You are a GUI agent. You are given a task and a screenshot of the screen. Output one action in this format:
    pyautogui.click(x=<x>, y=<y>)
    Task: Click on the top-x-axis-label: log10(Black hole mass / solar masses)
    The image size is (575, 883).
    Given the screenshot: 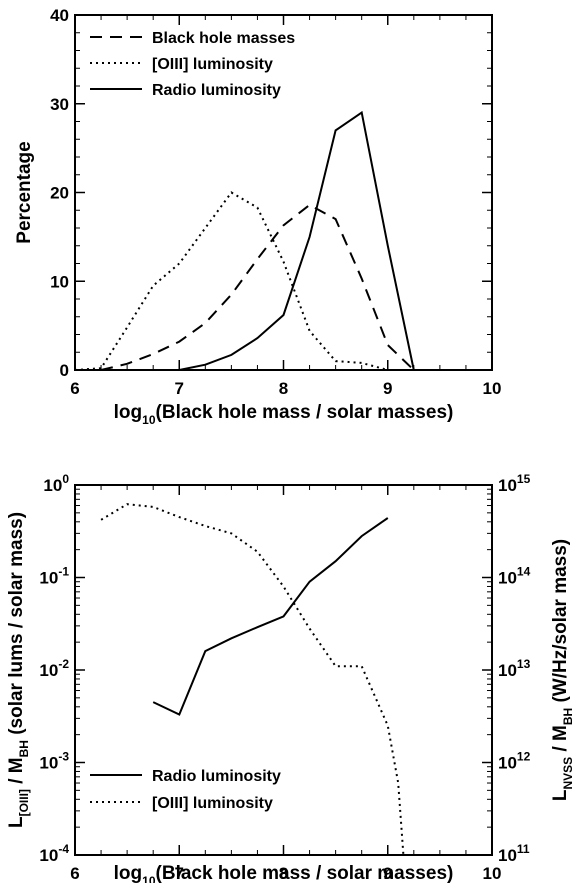 What is the action you would take?
    pyautogui.click(x=284, y=414)
    